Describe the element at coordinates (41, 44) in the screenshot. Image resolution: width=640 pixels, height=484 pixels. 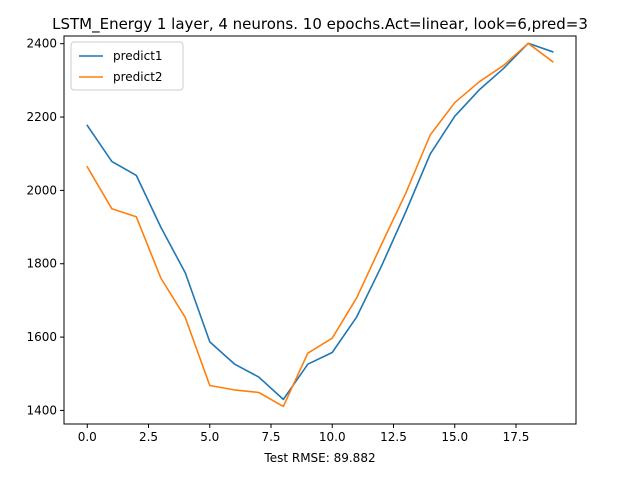
I see `y-tick-label: 2400` at that location.